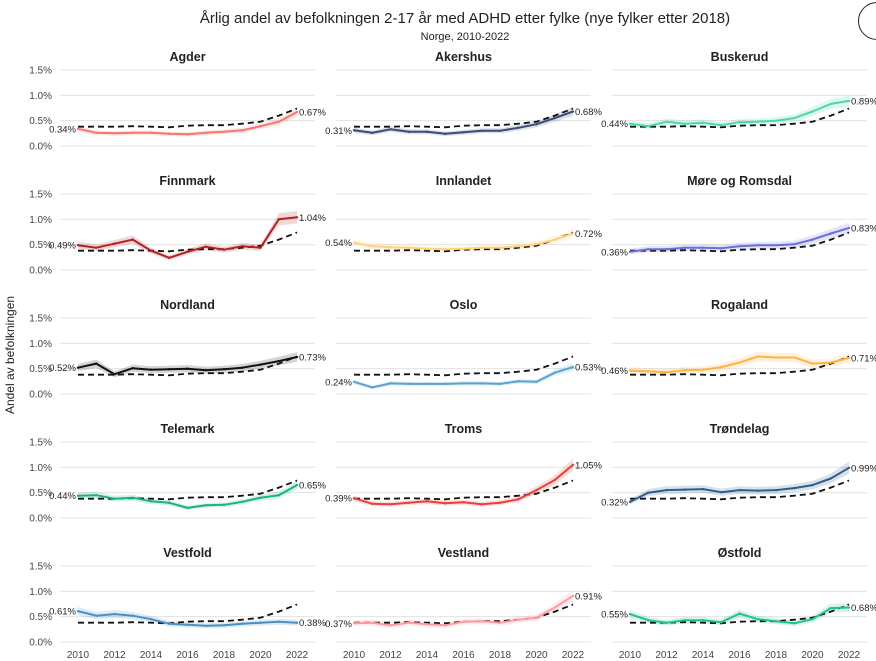  Describe the element at coordinates (62, 612) in the screenshot. I see `start-value-label-vestfold: 0.61%` at that location.